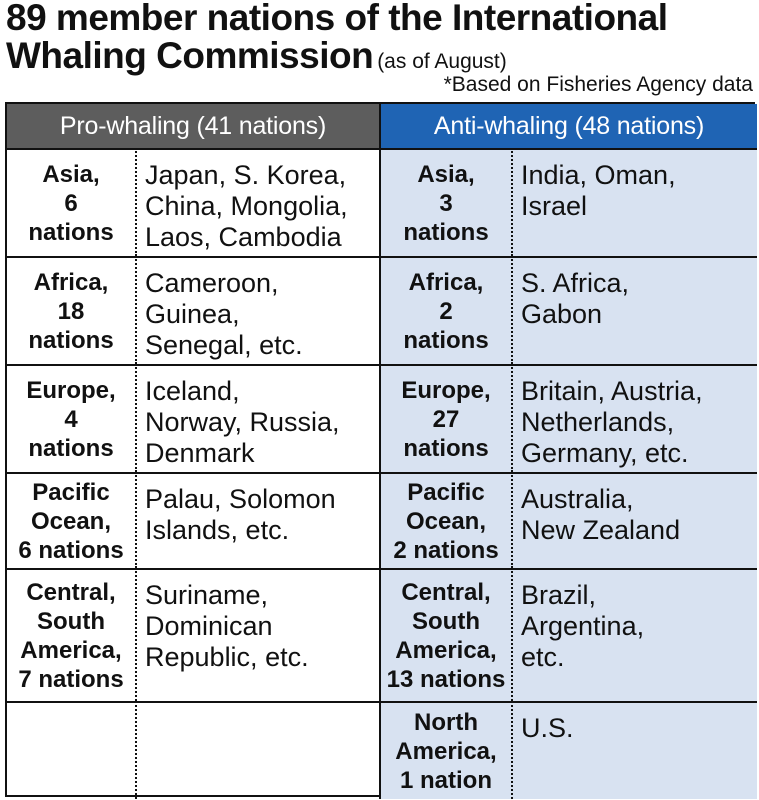  I want to click on anti-region-pacific-label: Pacific Ocean, 2 nations, so click(446, 521).